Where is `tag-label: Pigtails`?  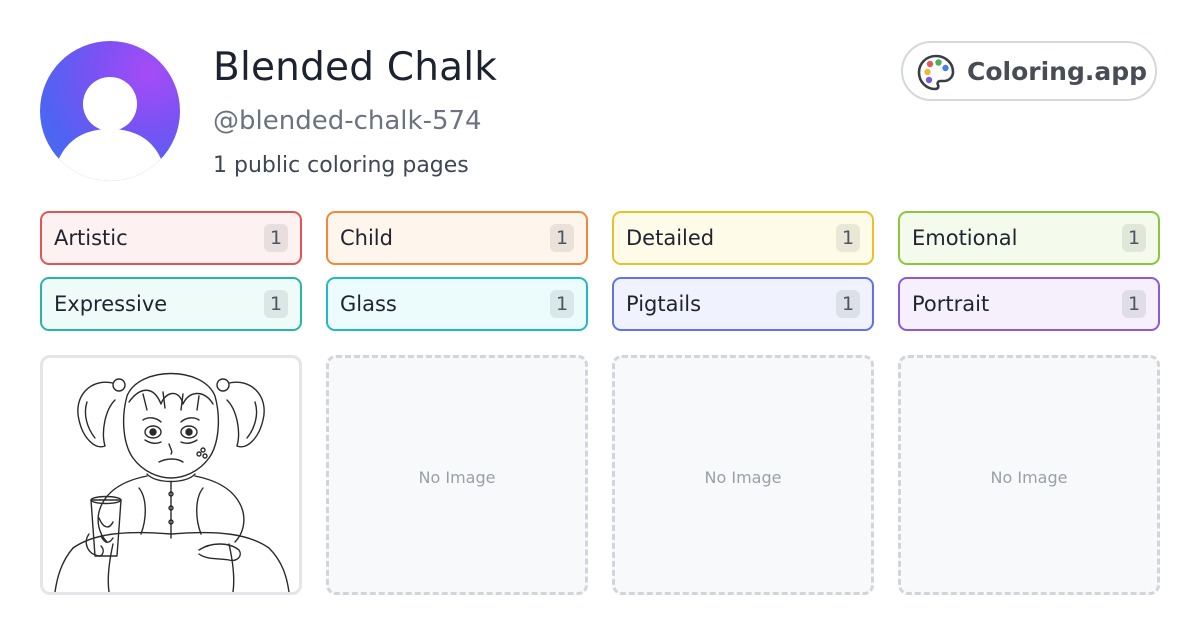
tag-label: Pigtails is located at coordinates (664, 304).